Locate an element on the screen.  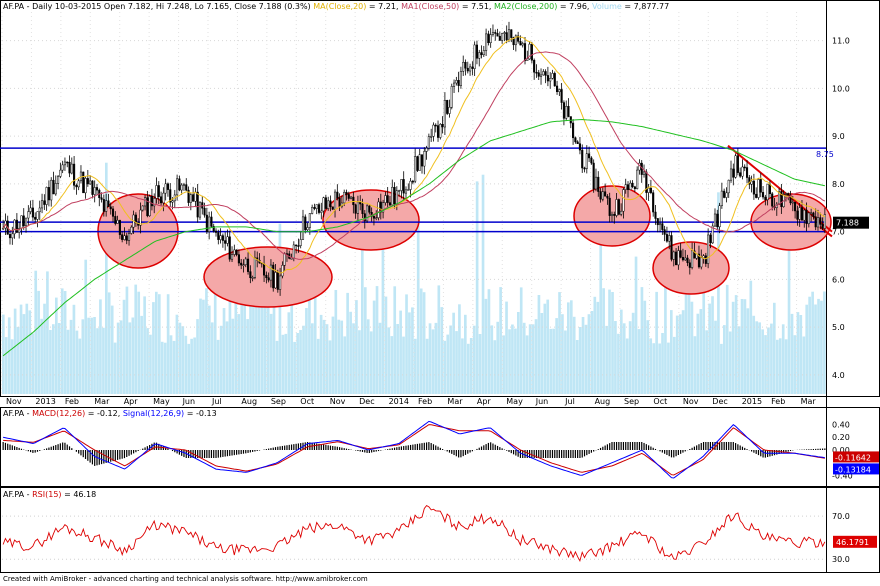
ma20-value: = 7.21, is located at coordinates (383, 6).